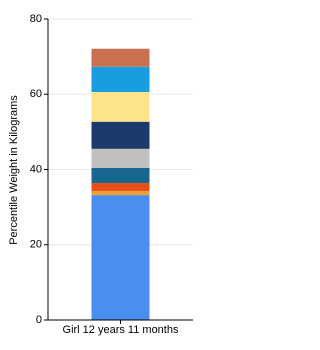  I want to click on y-tick-label: 20, so click(36, 245).